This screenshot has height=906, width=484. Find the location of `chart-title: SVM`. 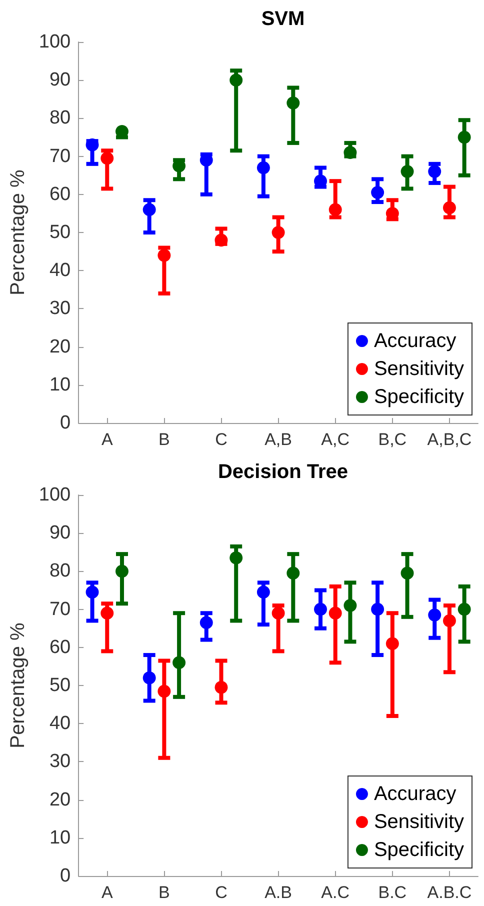

chart-title: SVM is located at coordinates (283, 19).